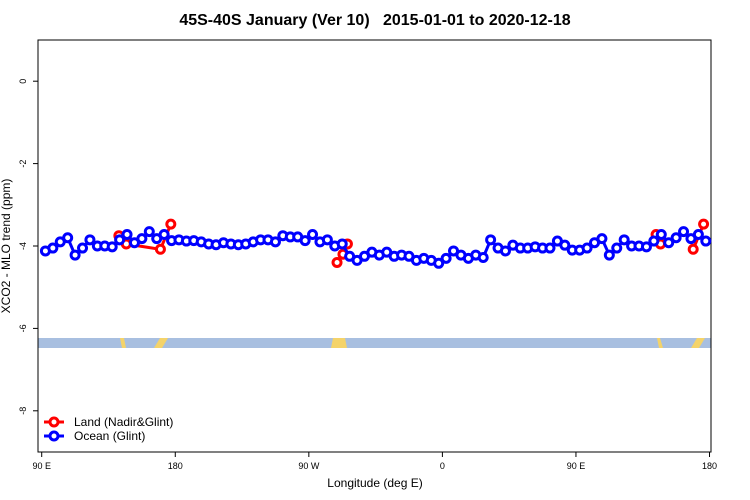  I want to click on x-tick-label: 90 W, so click(309, 466).